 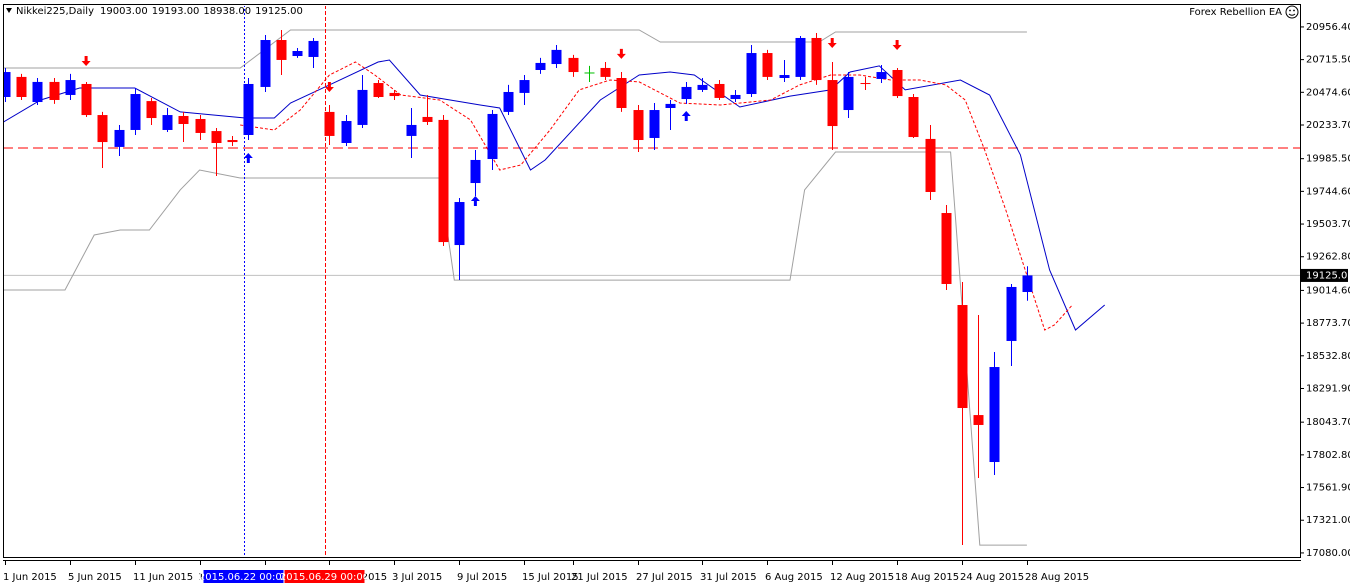 I want to click on y-tick-label: 20233.70, so click(x=1328, y=125).